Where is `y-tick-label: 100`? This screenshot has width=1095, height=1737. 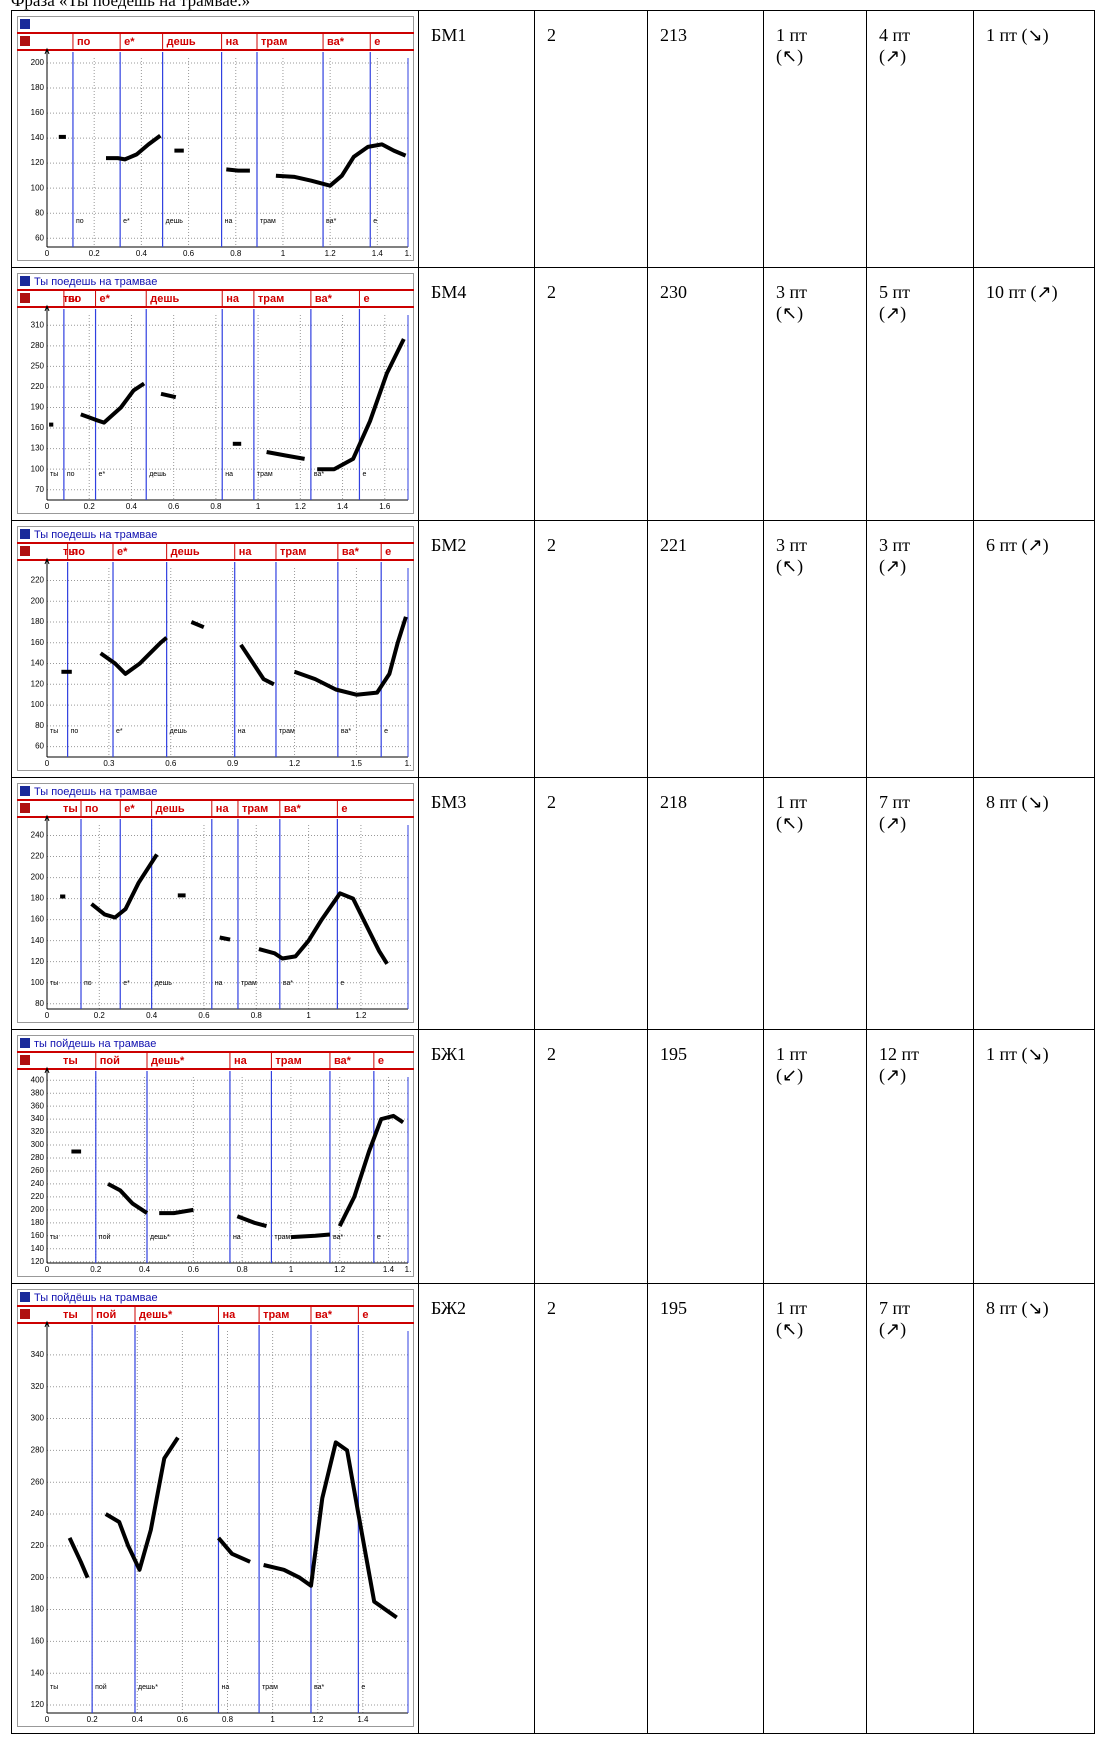
y-tick-label: 100 is located at coordinates (38, 704).